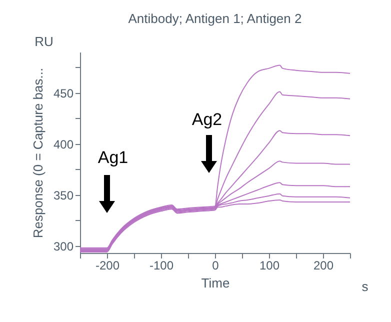 The height and width of the screenshot is (322, 391). What do you see at coordinates (63, 93) in the screenshot?
I see `y-tick-label: 450` at bounding box center [63, 93].